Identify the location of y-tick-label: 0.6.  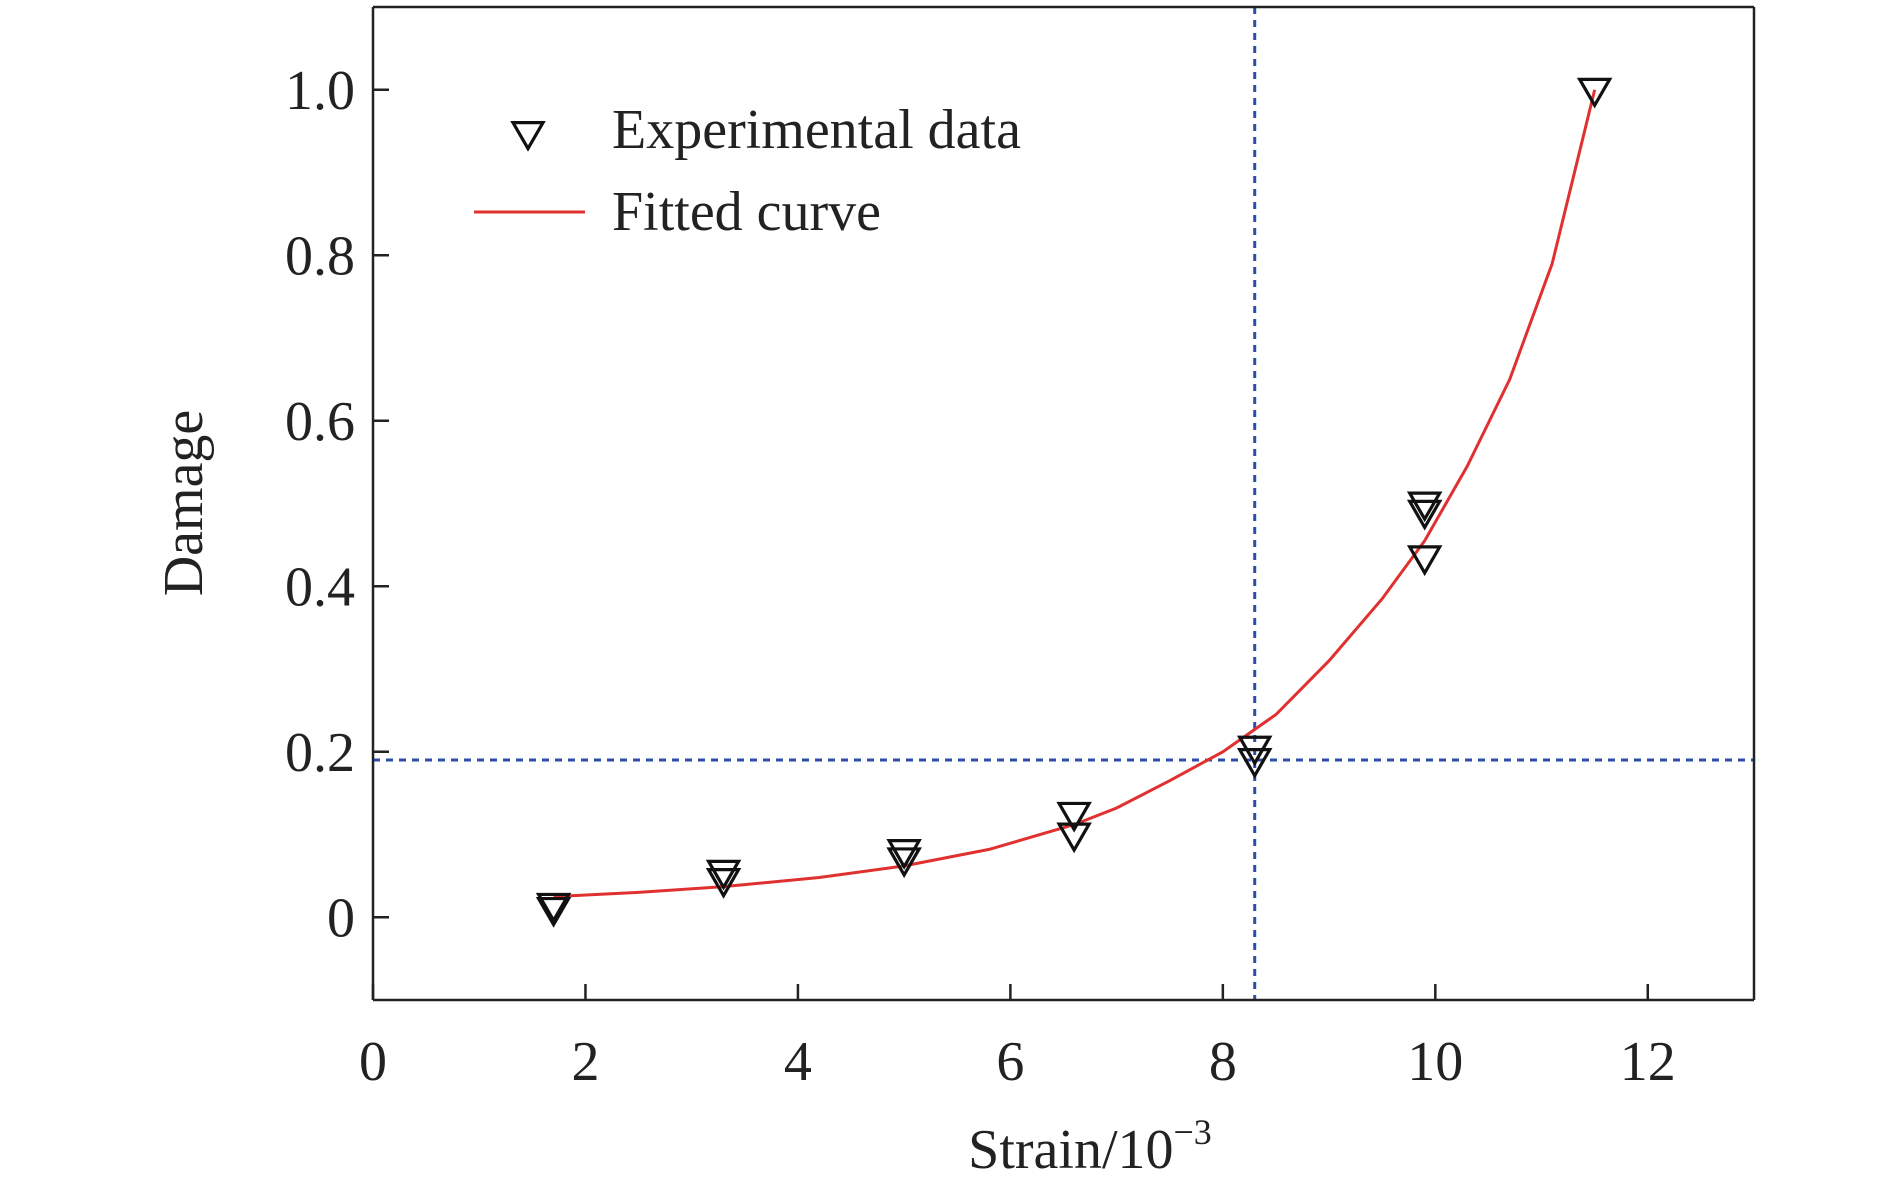
(320, 422).